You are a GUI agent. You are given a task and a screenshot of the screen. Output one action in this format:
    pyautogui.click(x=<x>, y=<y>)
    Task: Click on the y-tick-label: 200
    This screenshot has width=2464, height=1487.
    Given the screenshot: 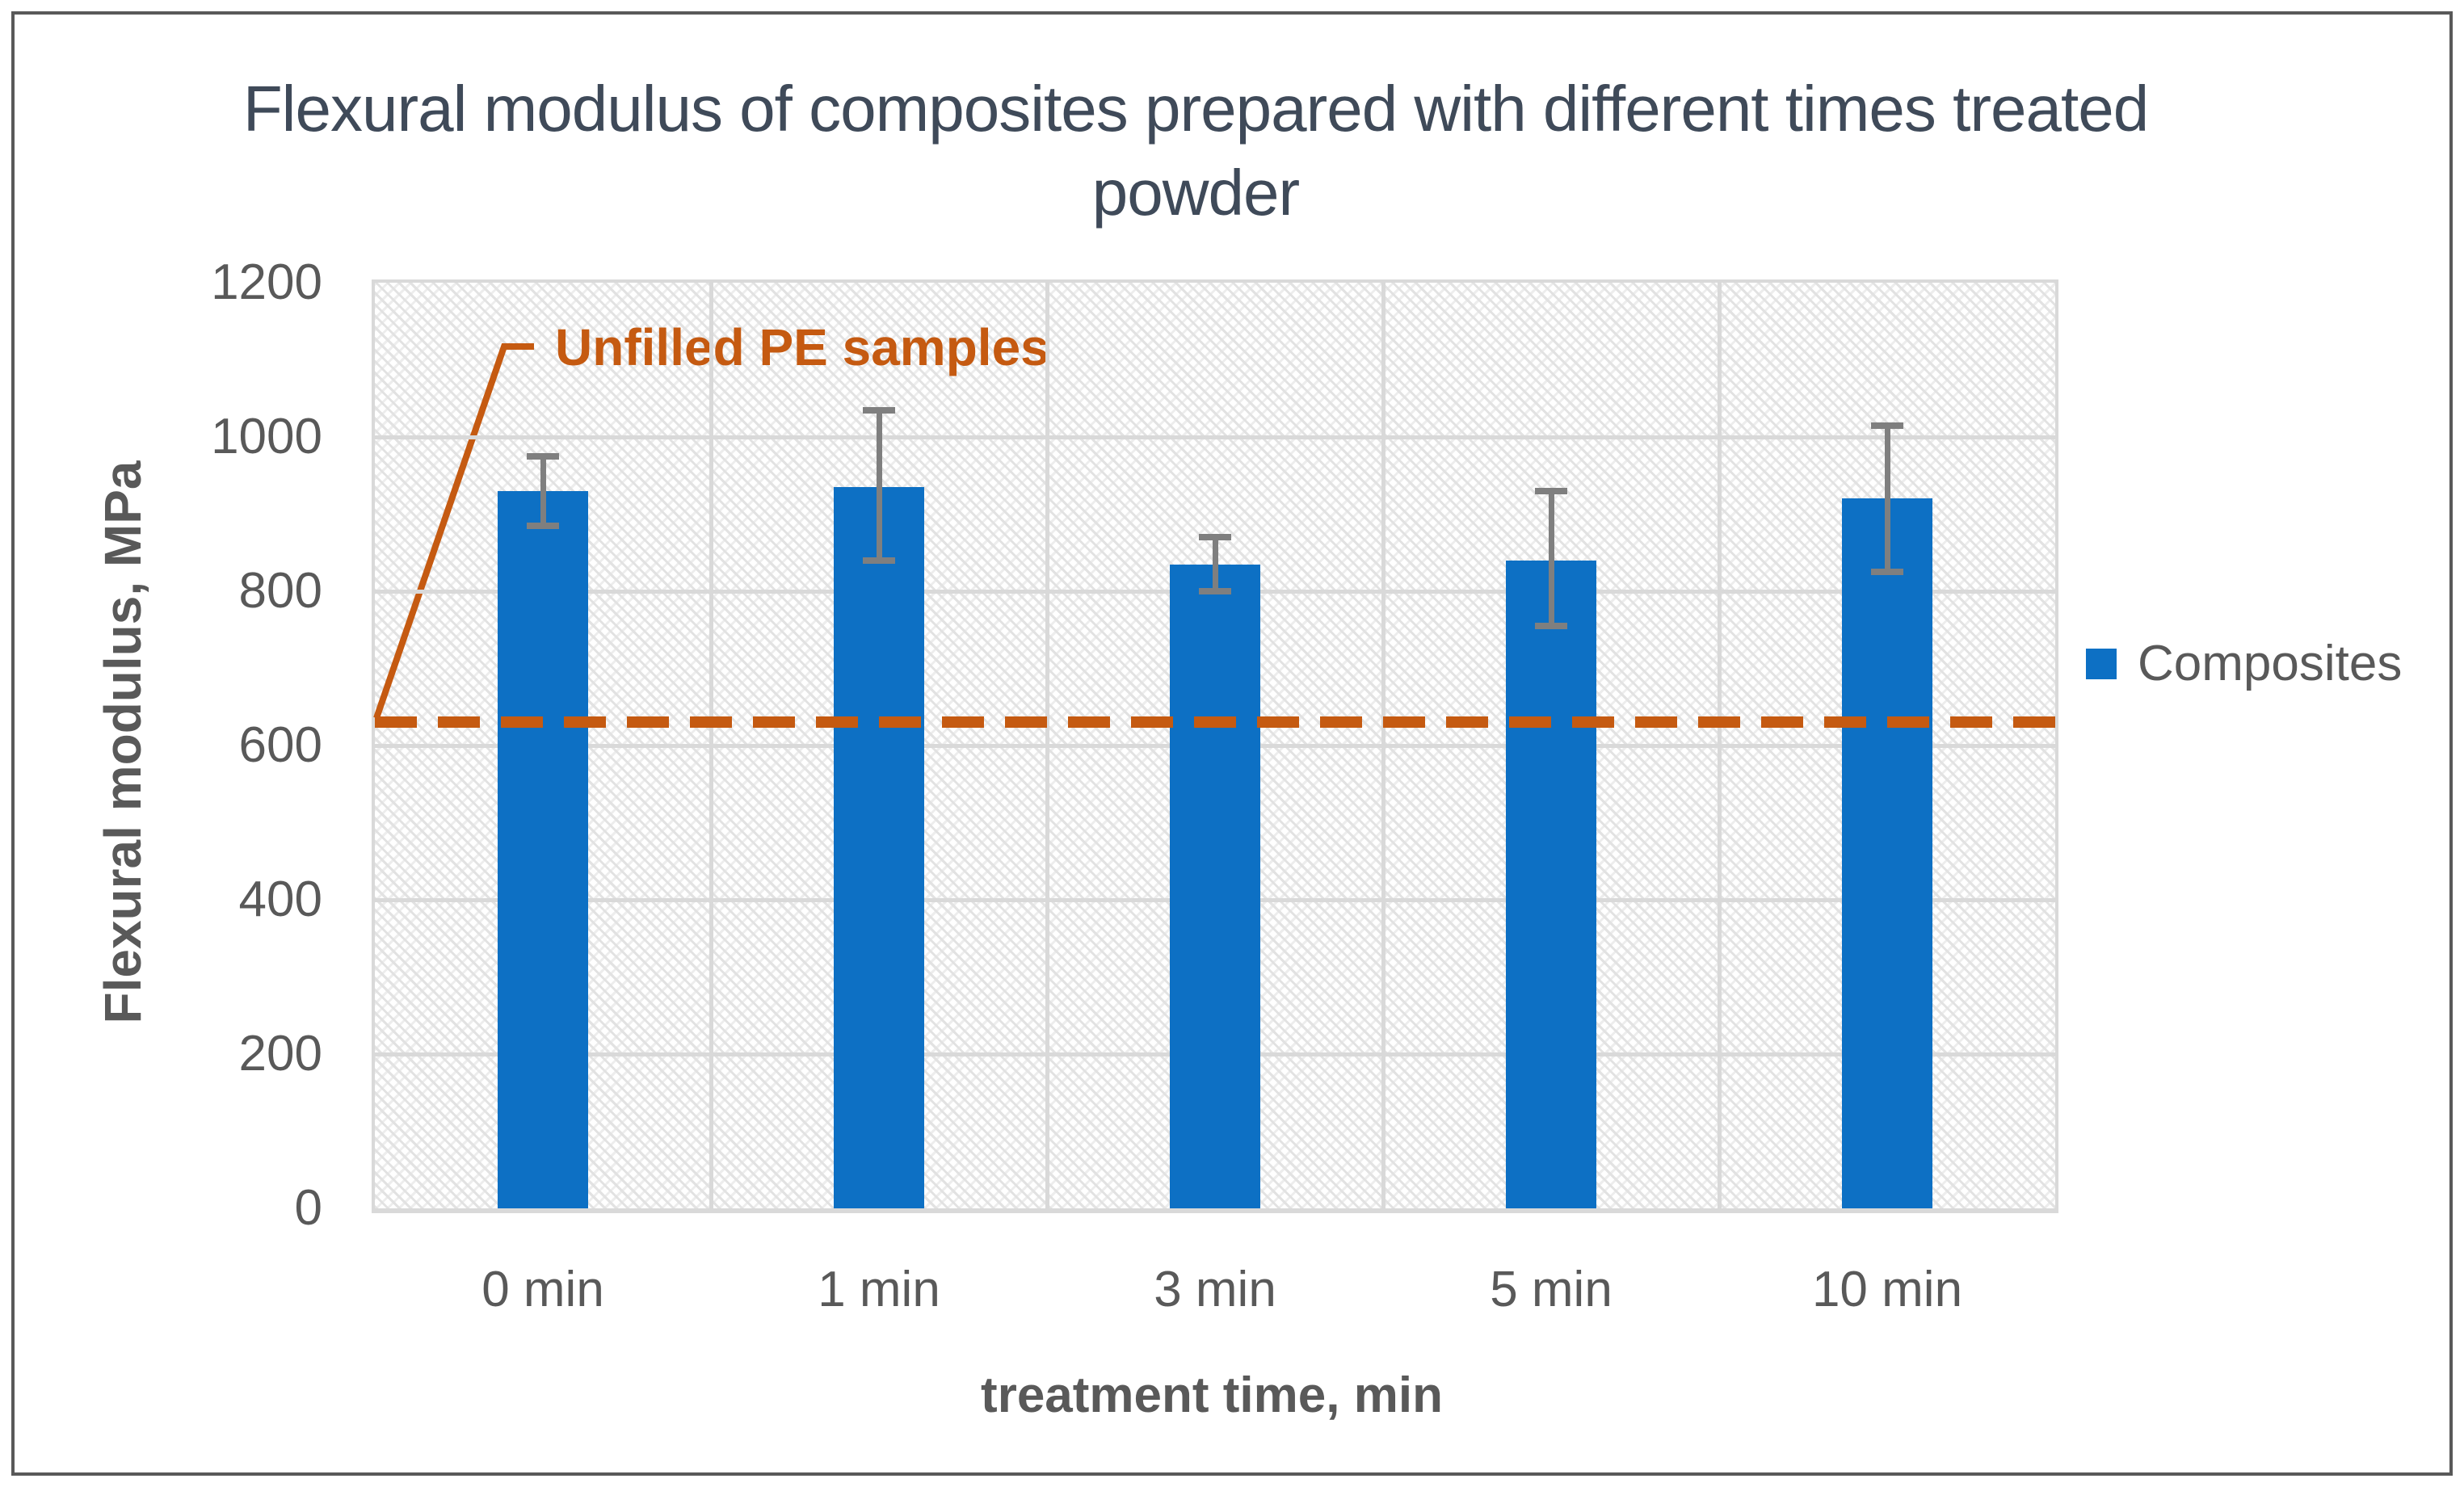 What is the action you would take?
    pyautogui.click(x=280, y=1054)
    